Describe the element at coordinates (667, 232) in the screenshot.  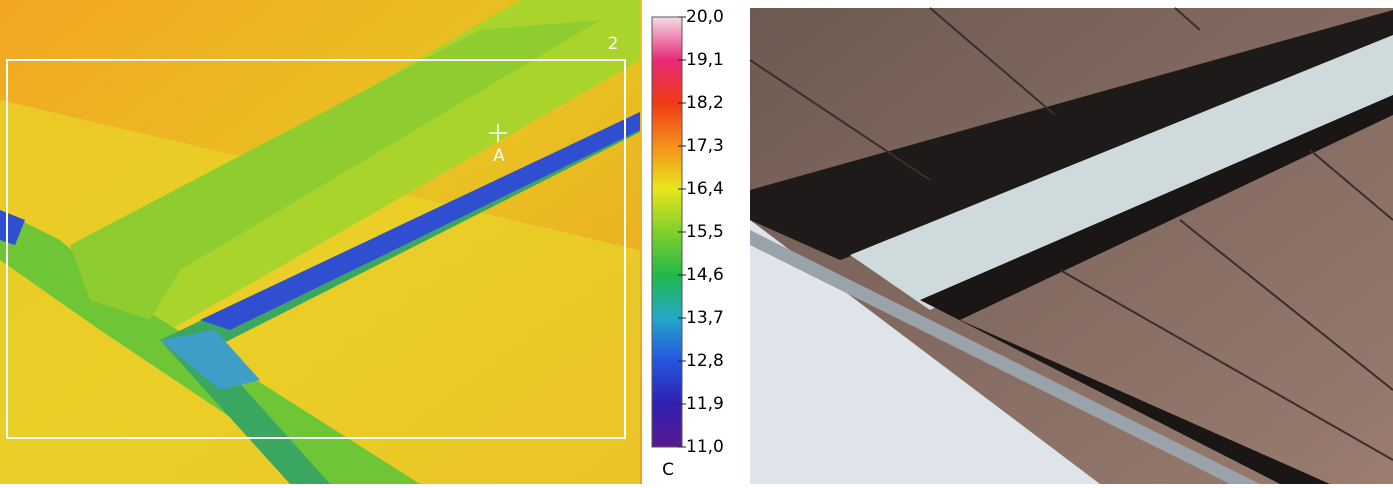
I see `colorbar` at that location.